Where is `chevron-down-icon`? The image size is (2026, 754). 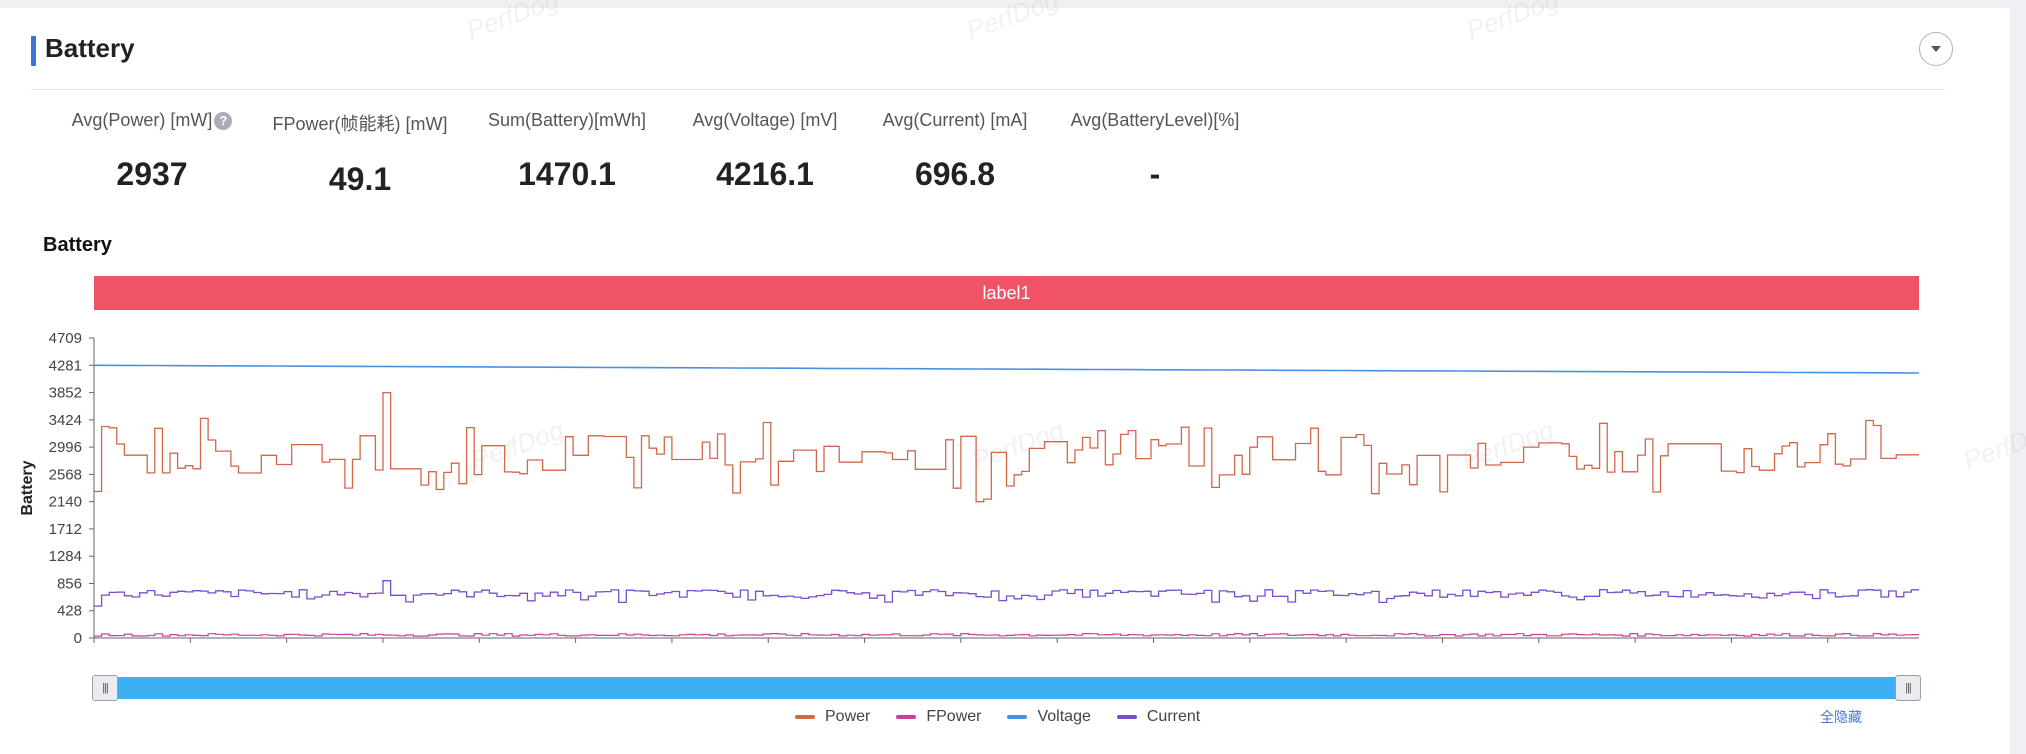 chevron-down-icon is located at coordinates (1936, 49).